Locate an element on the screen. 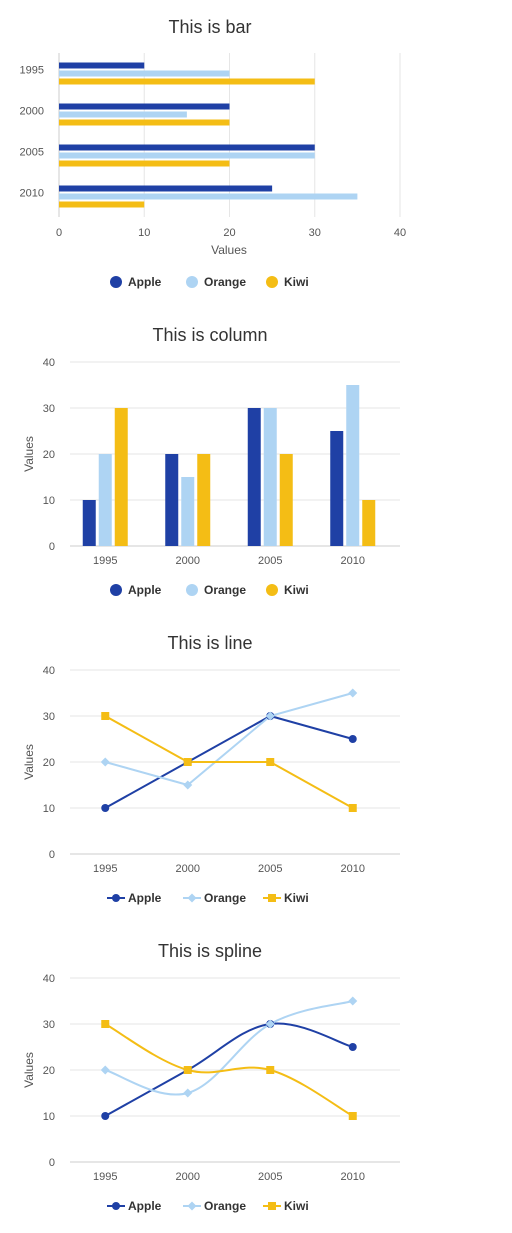 The height and width of the screenshot is (1233, 512). y-tick-label: 40 is located at coordinates (49, 671).